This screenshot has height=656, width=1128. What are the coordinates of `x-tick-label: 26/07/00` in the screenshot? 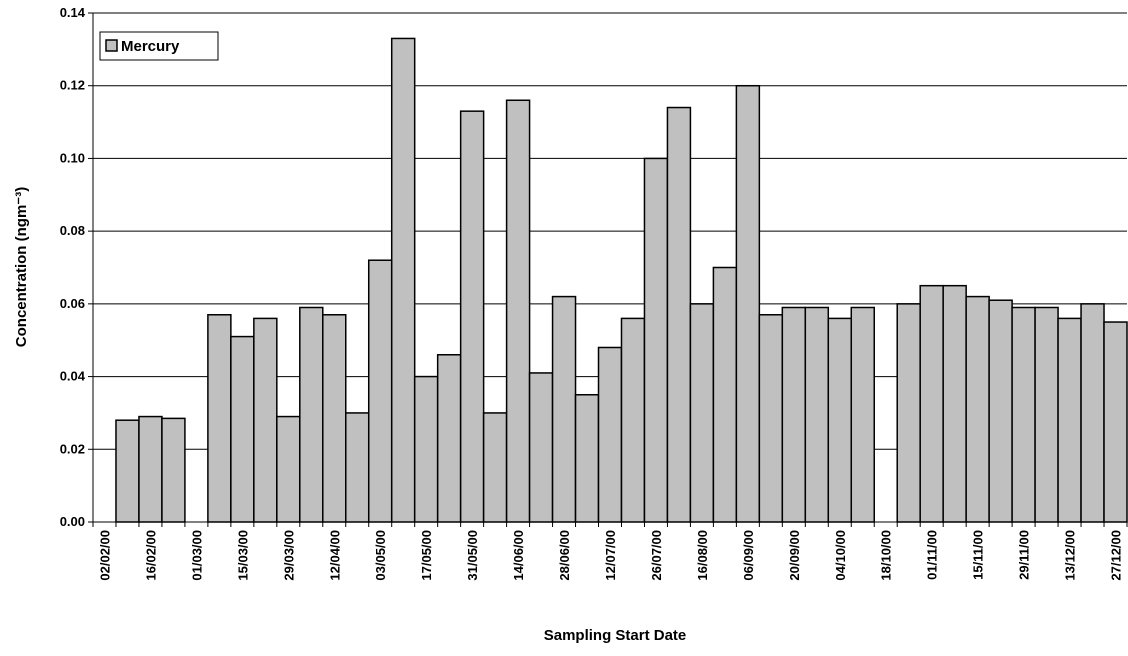 It's located at (656, 555).